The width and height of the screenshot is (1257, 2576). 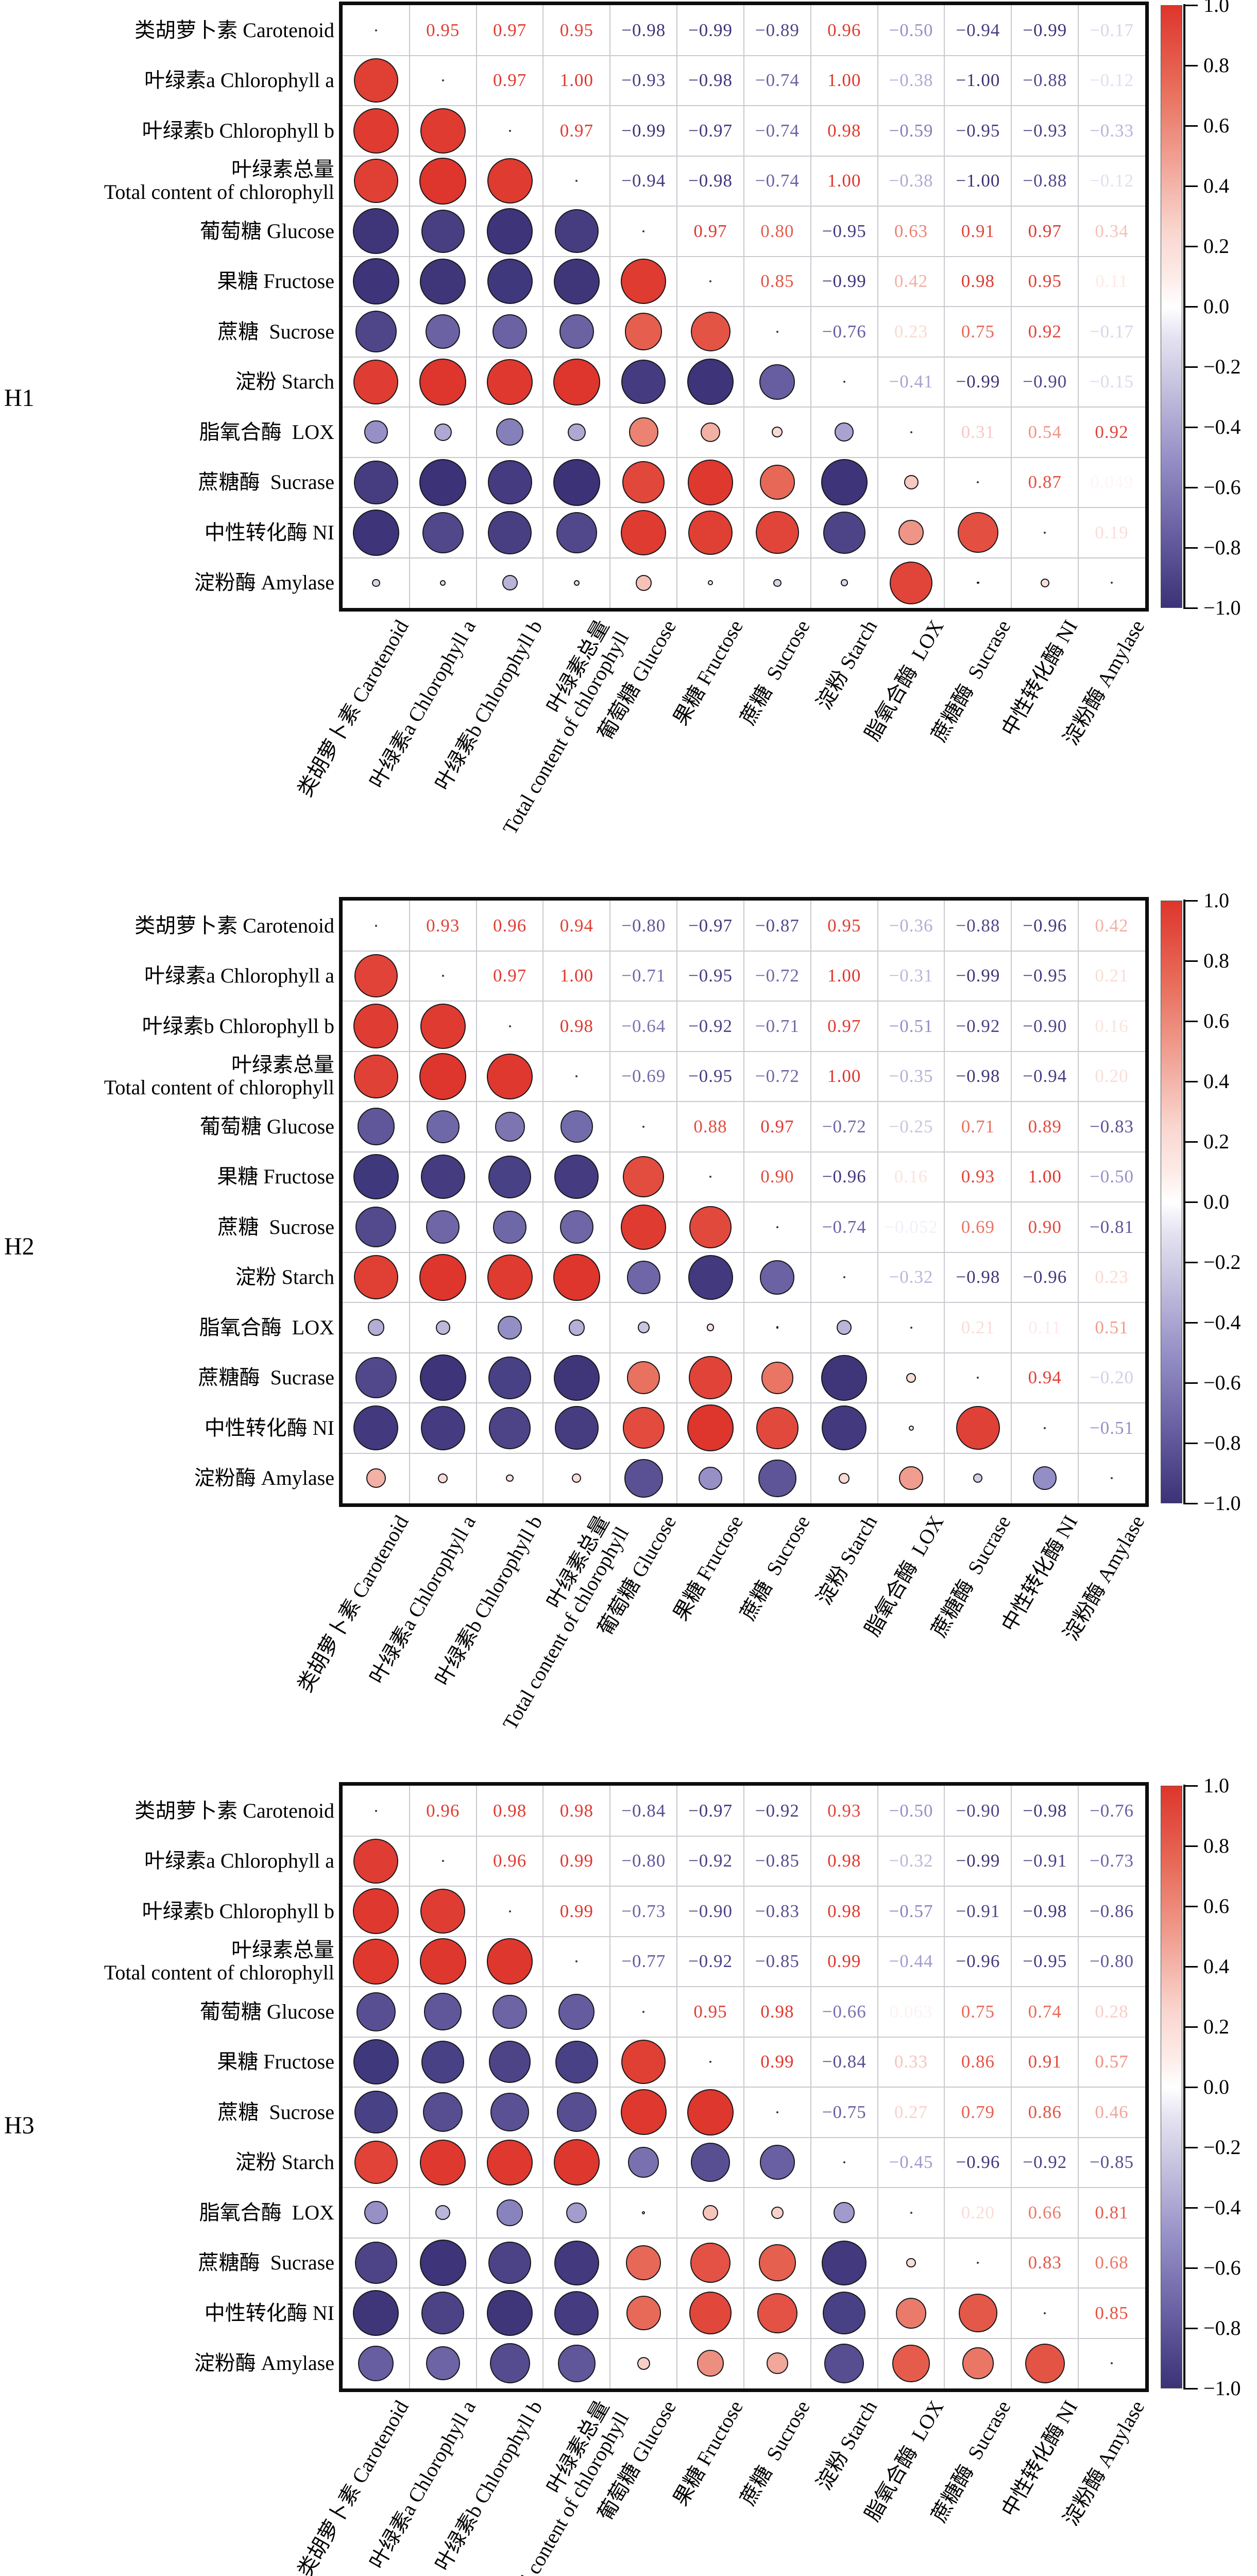 What do you see at coordinates (510, 1811) in the screenshot?
I see `corr-coefficient: 0.98` at bounding box center [510, 1811].